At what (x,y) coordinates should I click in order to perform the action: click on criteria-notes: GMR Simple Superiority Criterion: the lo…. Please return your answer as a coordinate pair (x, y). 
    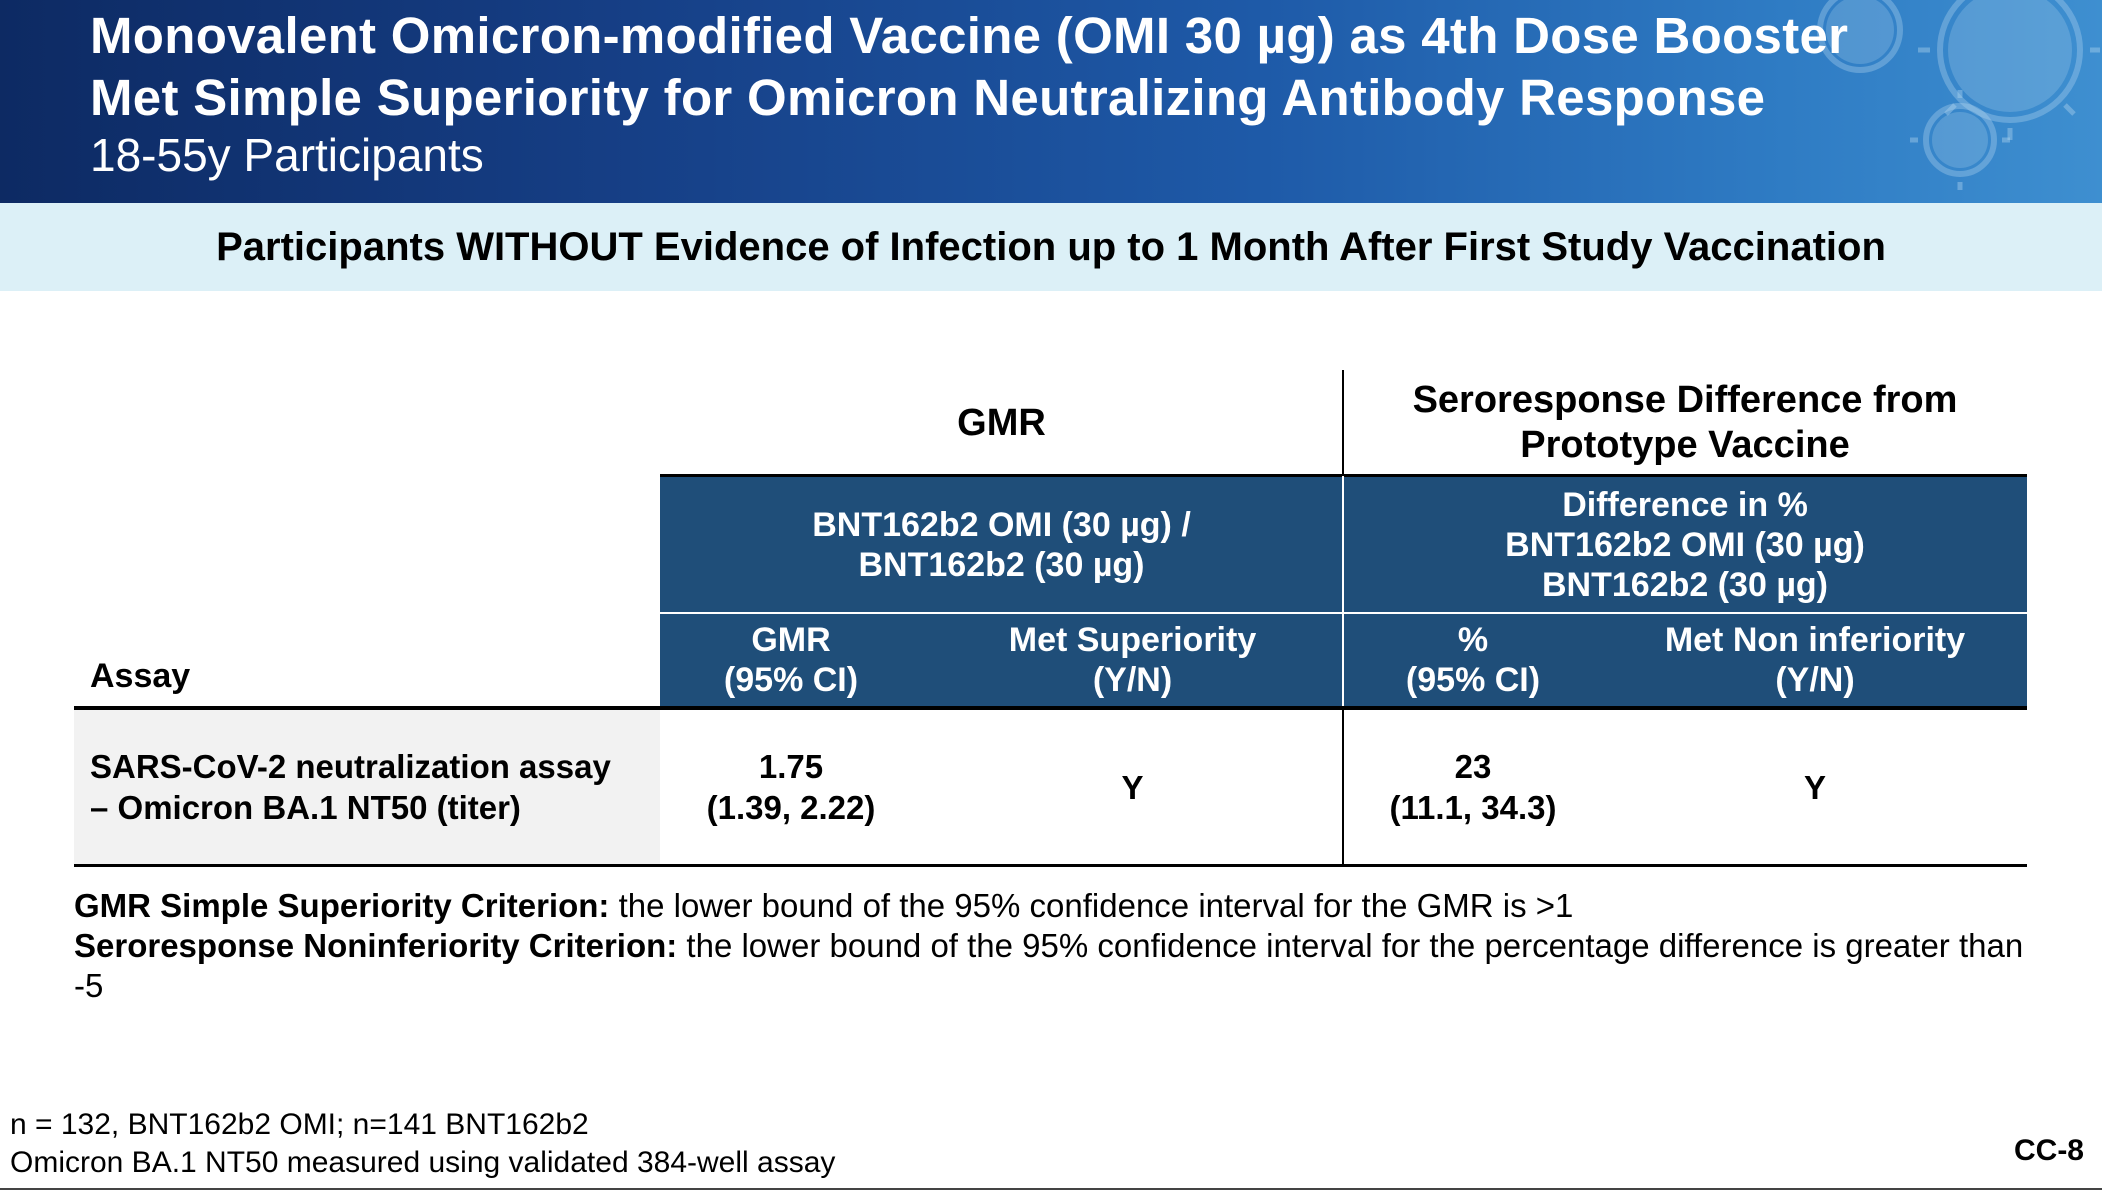
    Looking at the image, I should click on (1064, 946).